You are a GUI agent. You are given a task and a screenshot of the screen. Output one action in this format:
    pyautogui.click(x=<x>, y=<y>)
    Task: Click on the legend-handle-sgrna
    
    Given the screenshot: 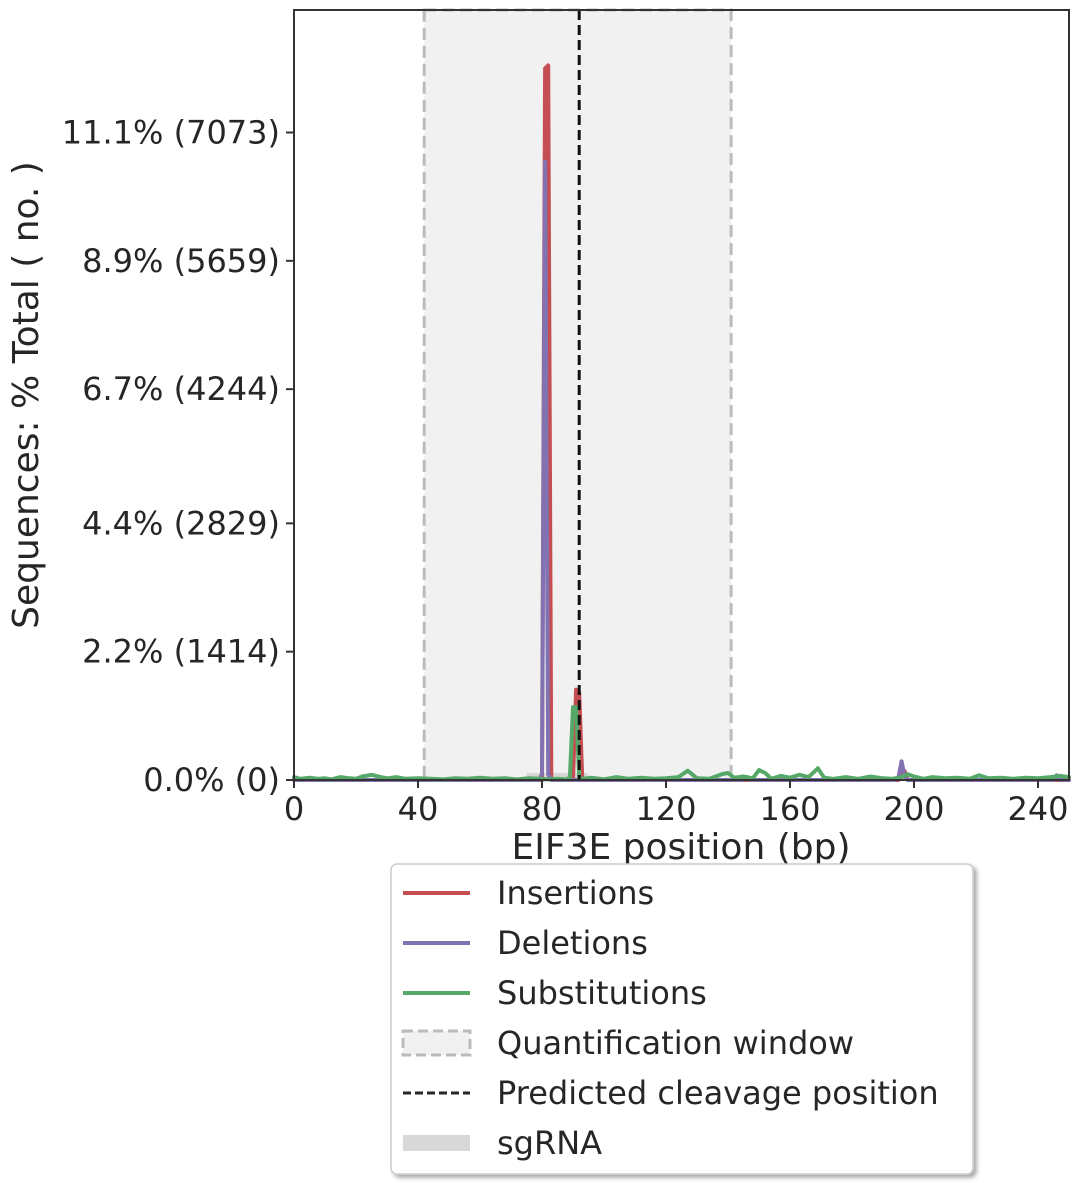 What is the action you would take?
    pyautogui.click(x=436, y=1143)
    